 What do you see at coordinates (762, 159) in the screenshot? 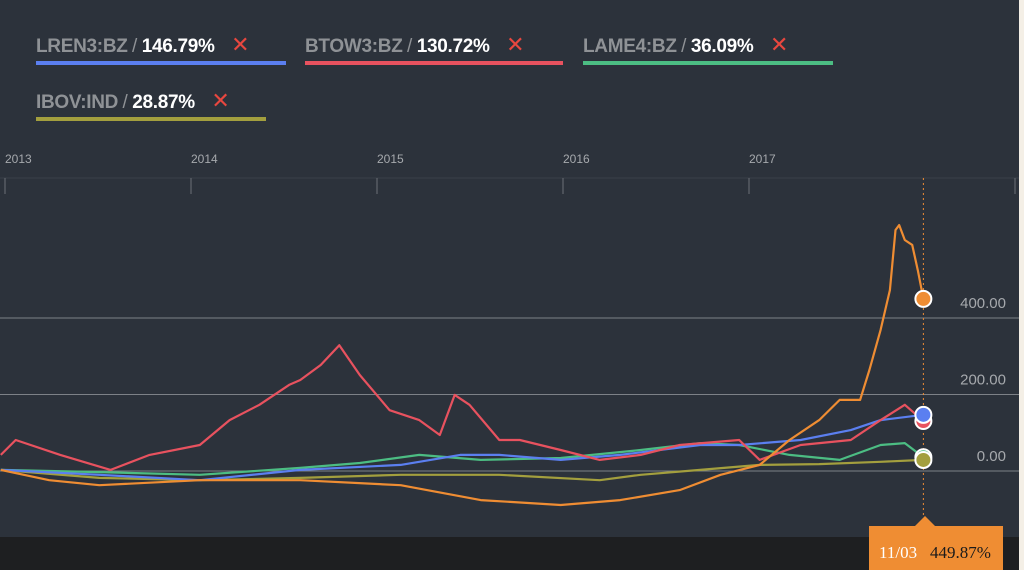
I see `x-tick-label: 2017` at bounding box center [762, 159].